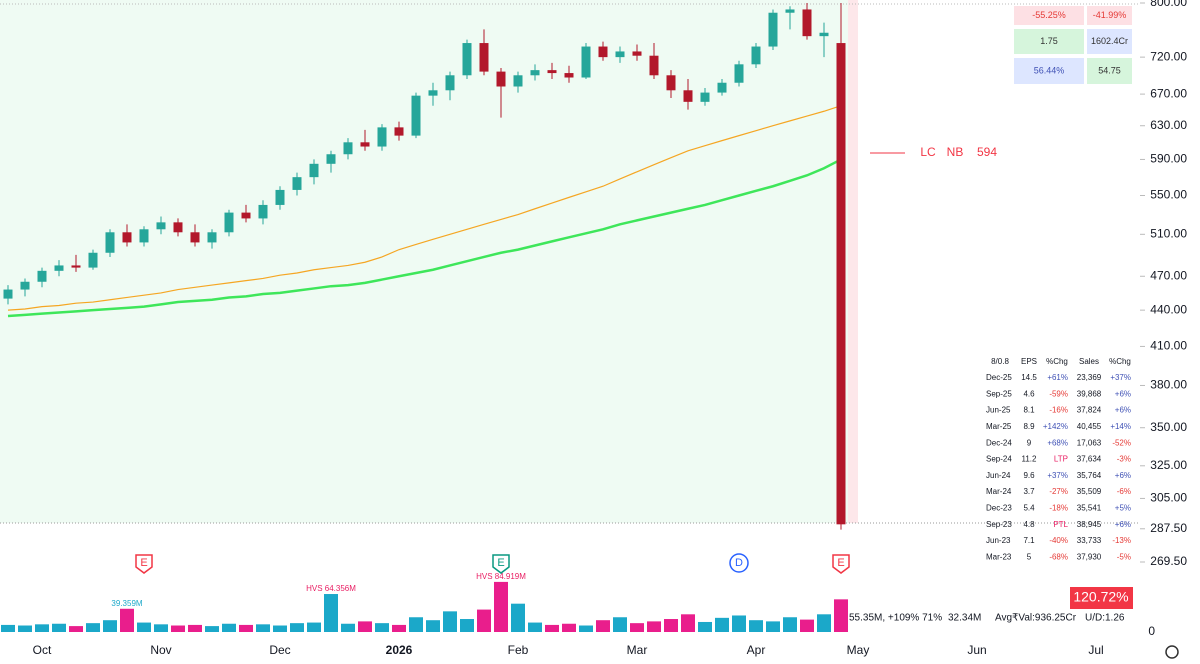 The width and height of the screenshot is (1200, 664). Describe the element at coordinates (1029, 475) in the screenshot. I see `table-cell: 9.6` at that location.